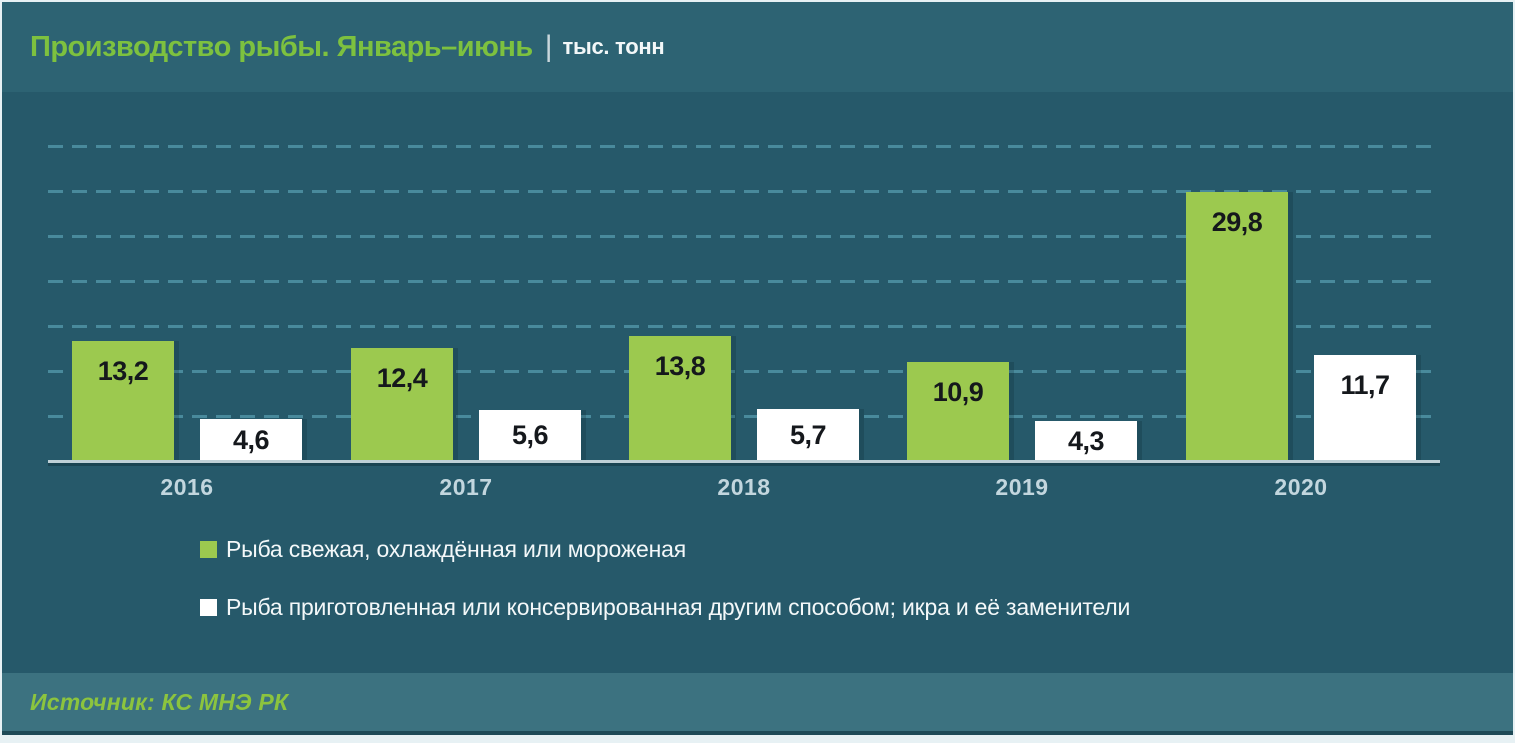 The width and height of the screenshot is (1515, 743). I want to click on bar-white-2020: 11,7, so click(1365, 407).